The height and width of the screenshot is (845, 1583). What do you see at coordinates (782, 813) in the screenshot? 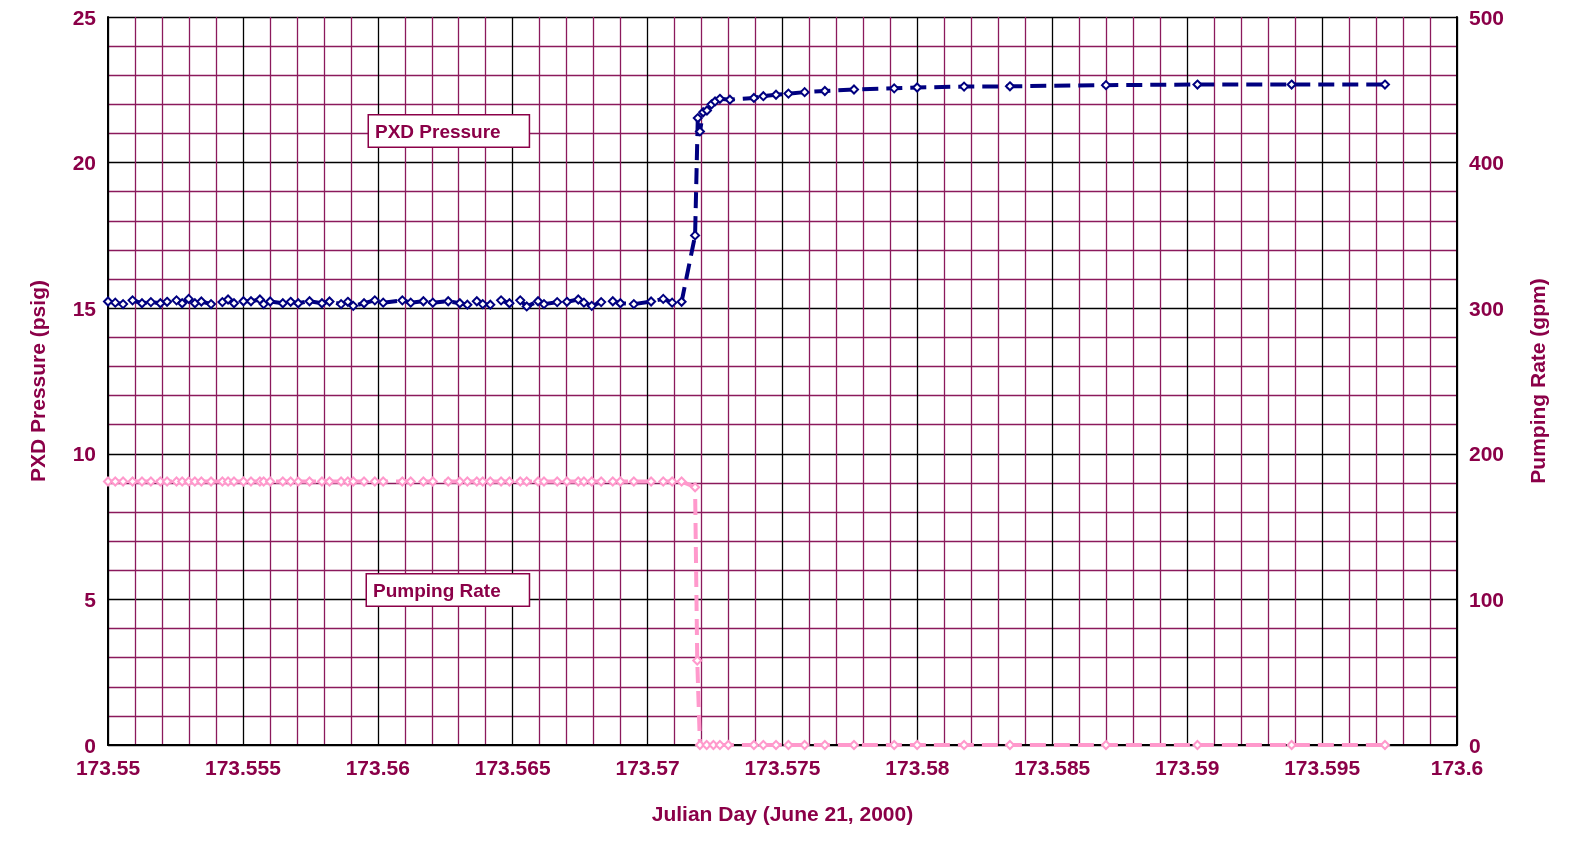
I see `x-axis-title: Julian Day (June 21, 2000)` at bounding box center [782, 813].